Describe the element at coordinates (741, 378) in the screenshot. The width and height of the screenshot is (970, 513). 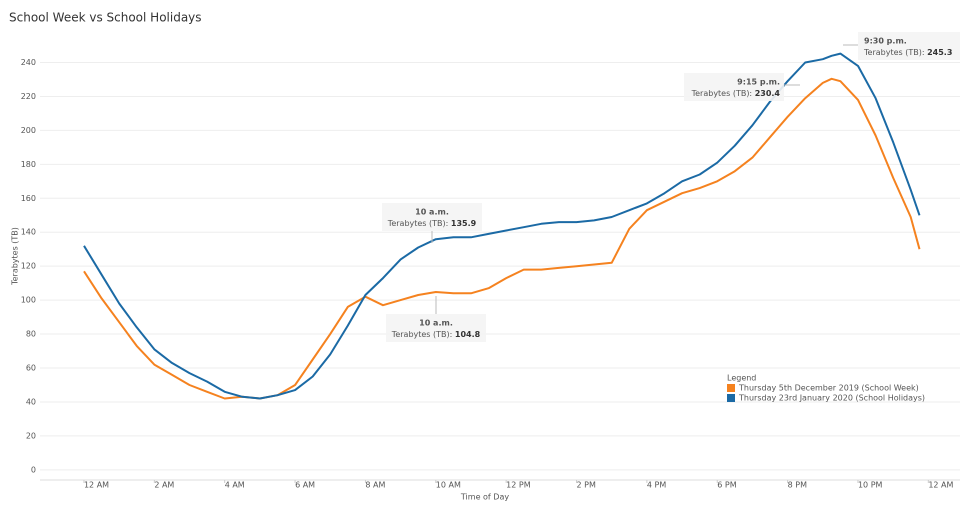
I see `legend-title: Legend` at that location.